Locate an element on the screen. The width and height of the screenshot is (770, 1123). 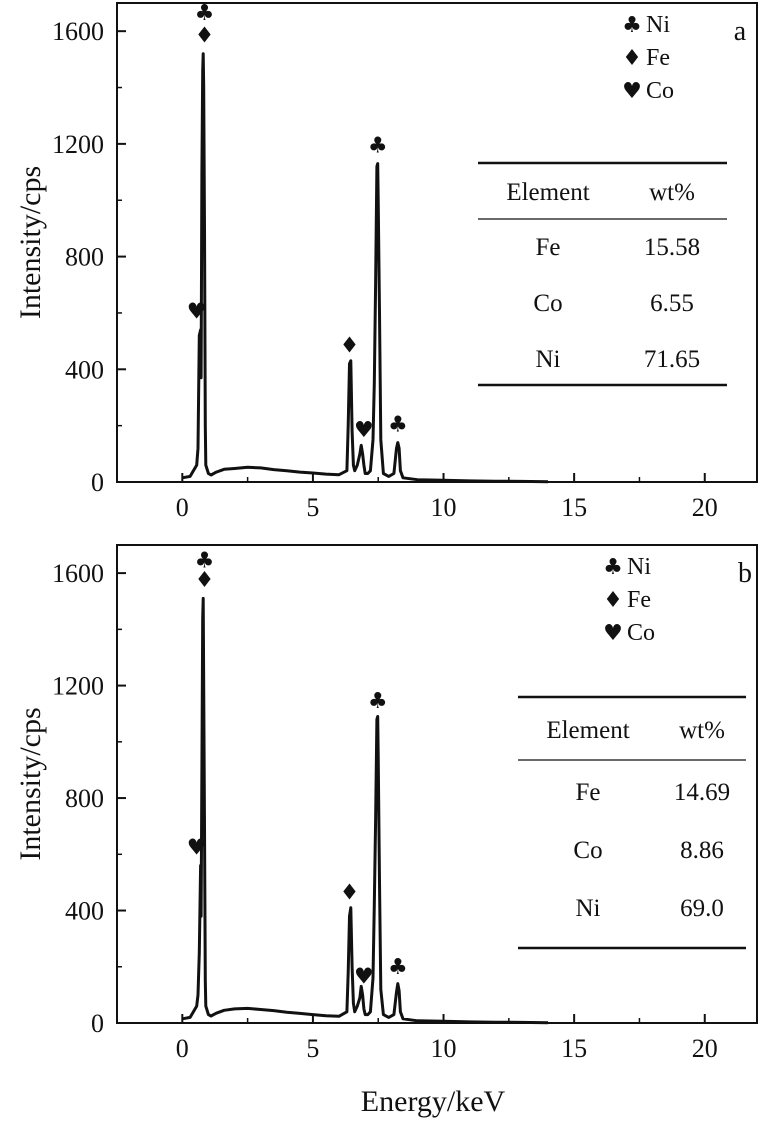
composition-table: Element wt% Fe 14.69 Co 8.86 Ni 69.0 is located at coordinates (632, 822).